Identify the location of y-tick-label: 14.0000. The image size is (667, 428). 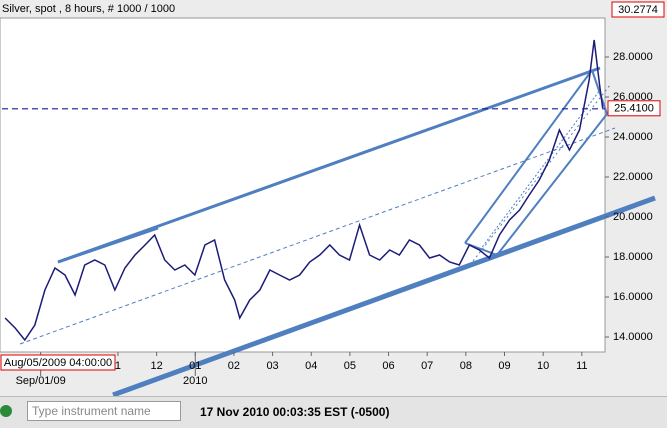
(633, 337).